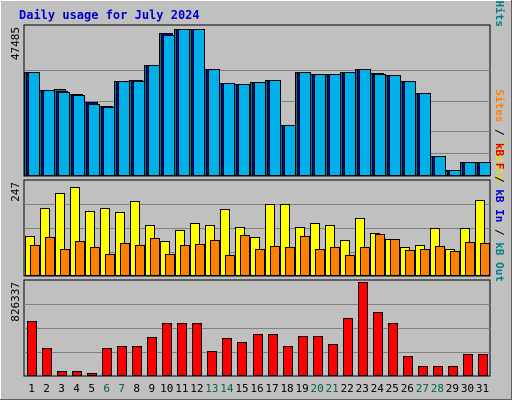 This screenshot has height=400, width=512. I want to click on x-tick-label-day-15: 15, so click(241, 388).